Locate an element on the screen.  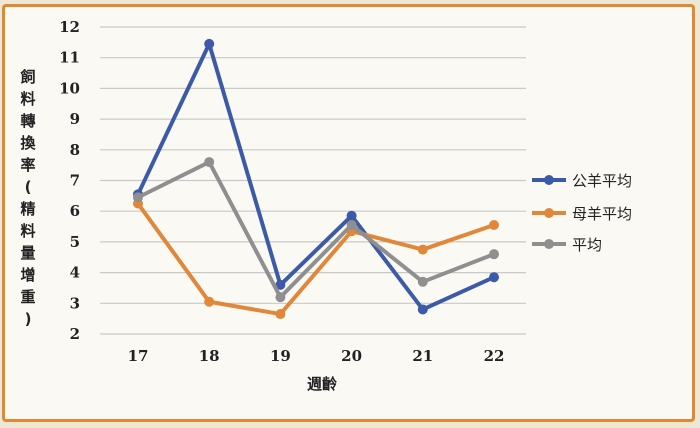
x-tick-label: 18 is located at coordinates (209, 356).